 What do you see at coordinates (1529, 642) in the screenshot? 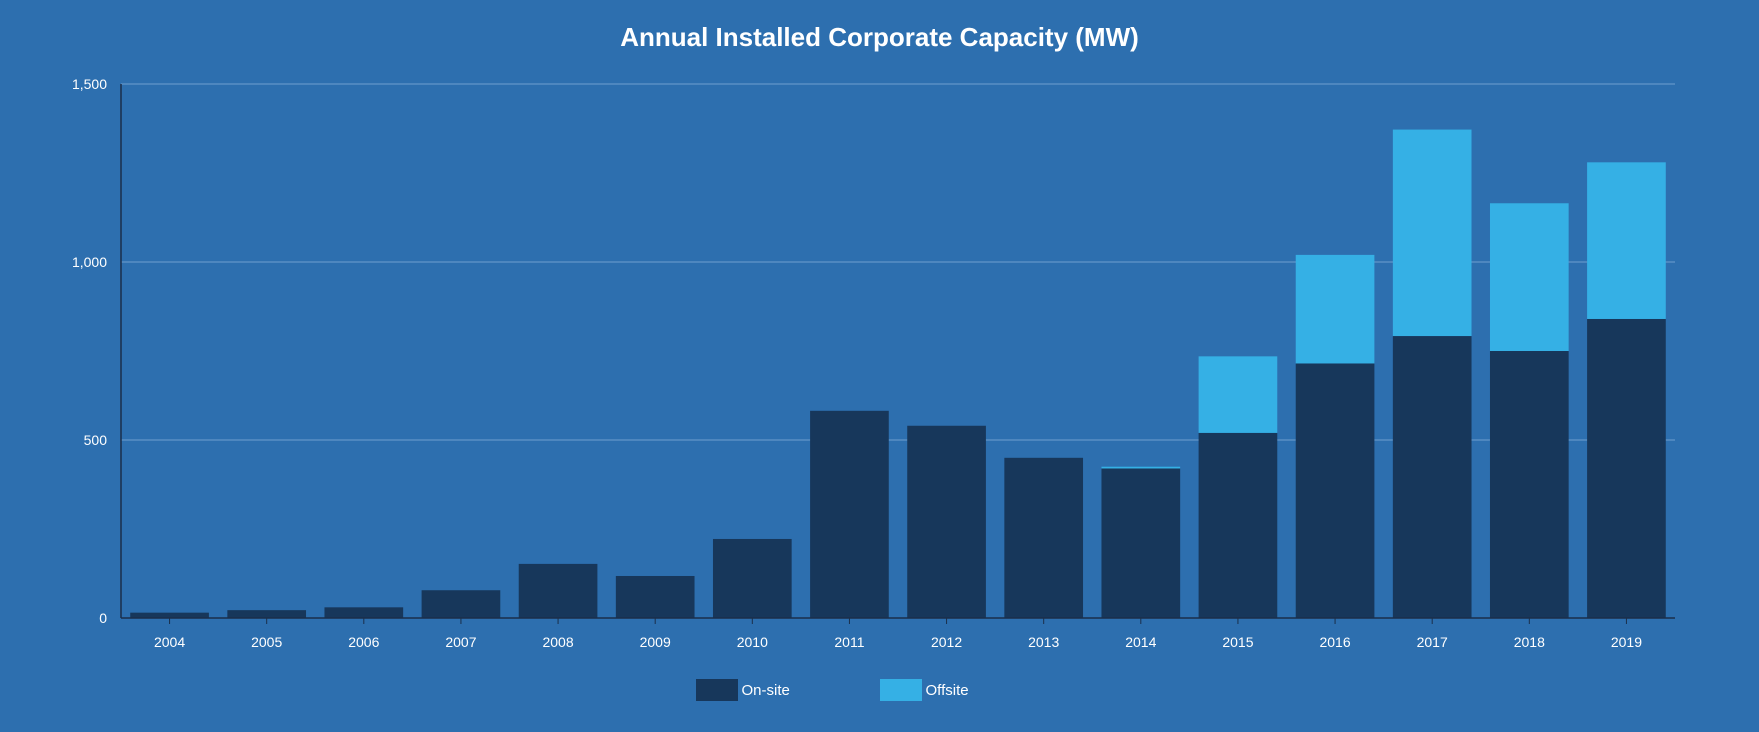
I see `x-tick-label-2018: 2018` at bounding box center [1529, 642].